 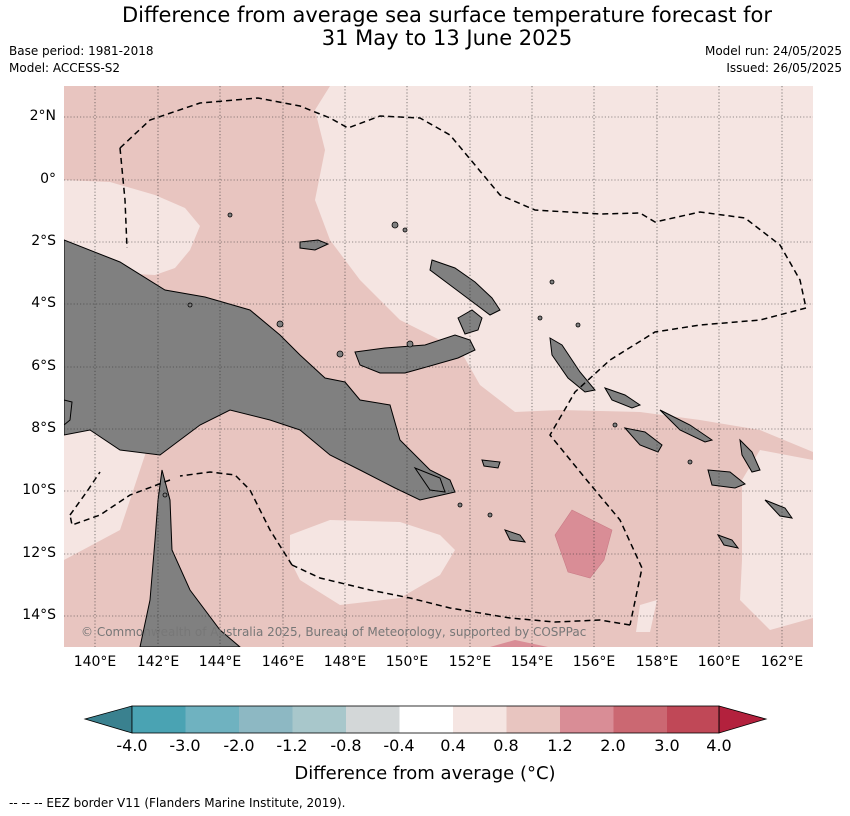 What do you see at coordinates (728, 541) in the screenshot?
I see `land-santa-cruz` at bounding box center [728, 541].